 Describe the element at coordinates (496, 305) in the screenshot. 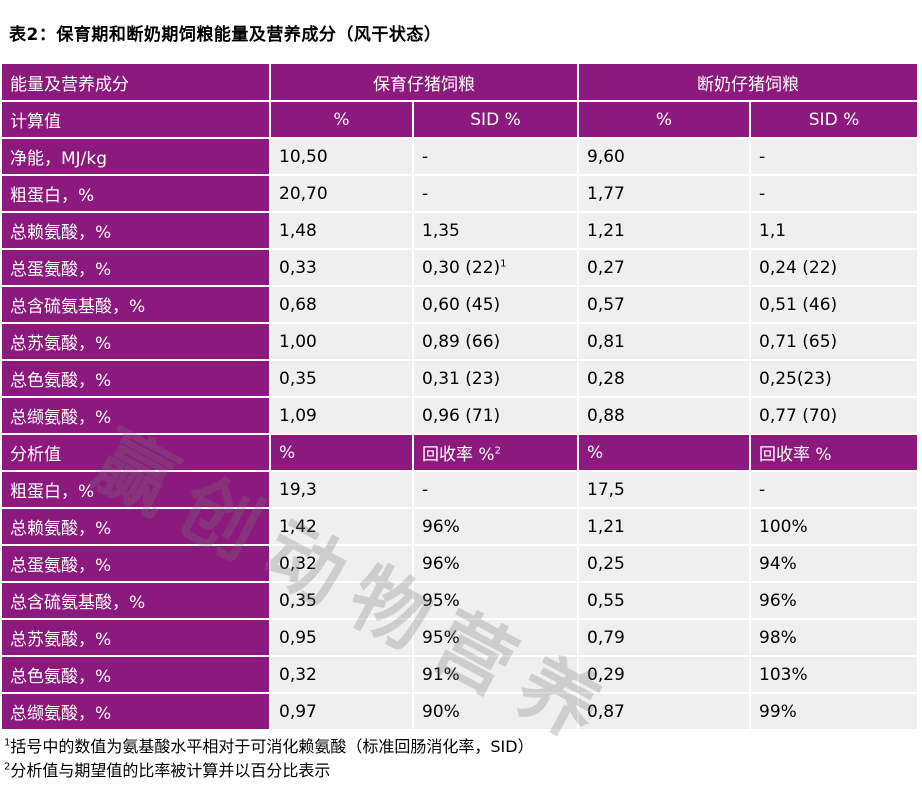

I see `table-cell: 0,60 (45)` at that location.